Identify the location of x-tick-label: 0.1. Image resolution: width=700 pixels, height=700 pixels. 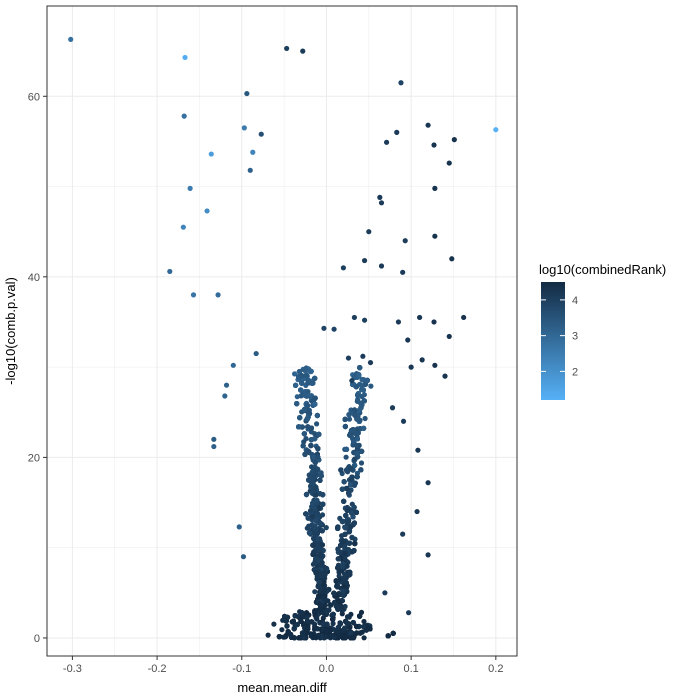
(410, 669).